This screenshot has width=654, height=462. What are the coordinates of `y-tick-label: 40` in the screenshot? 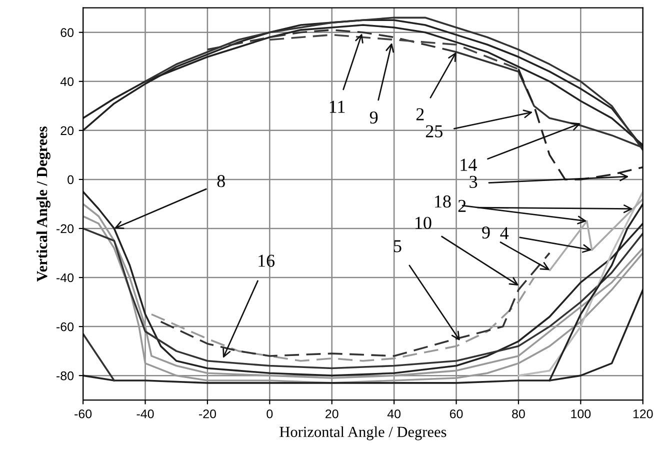 It's located at (67, 81).